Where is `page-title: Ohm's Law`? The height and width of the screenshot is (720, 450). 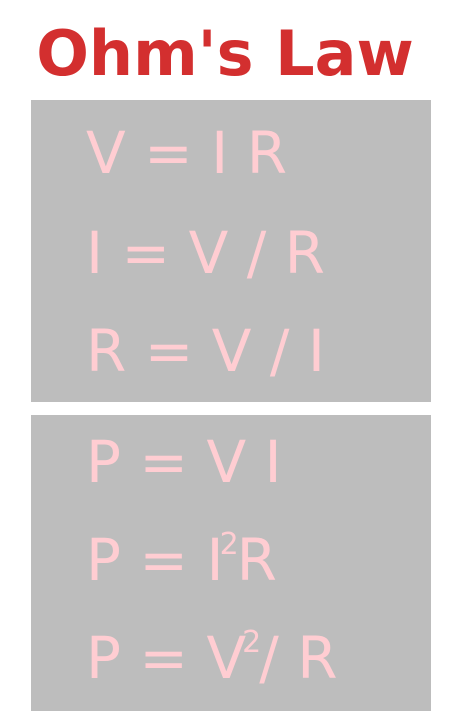
page-title: Ohm's Law is located at coordinates (225, 53).